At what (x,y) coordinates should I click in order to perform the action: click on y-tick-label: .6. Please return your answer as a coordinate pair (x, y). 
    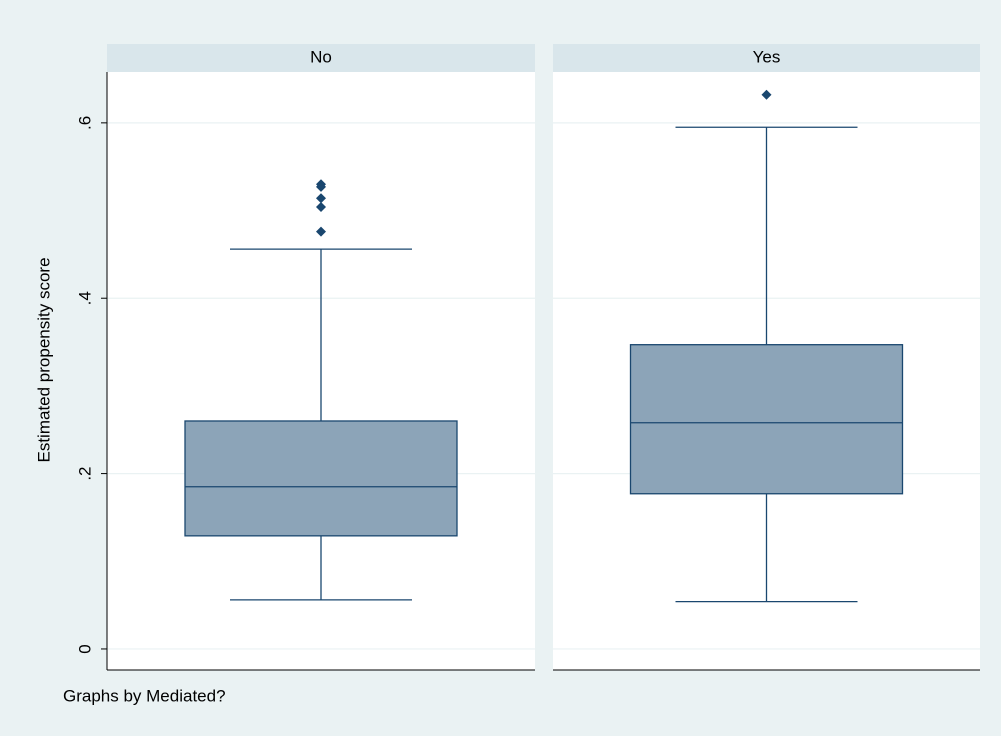
    Looking at the image, I should click on (84, 123).